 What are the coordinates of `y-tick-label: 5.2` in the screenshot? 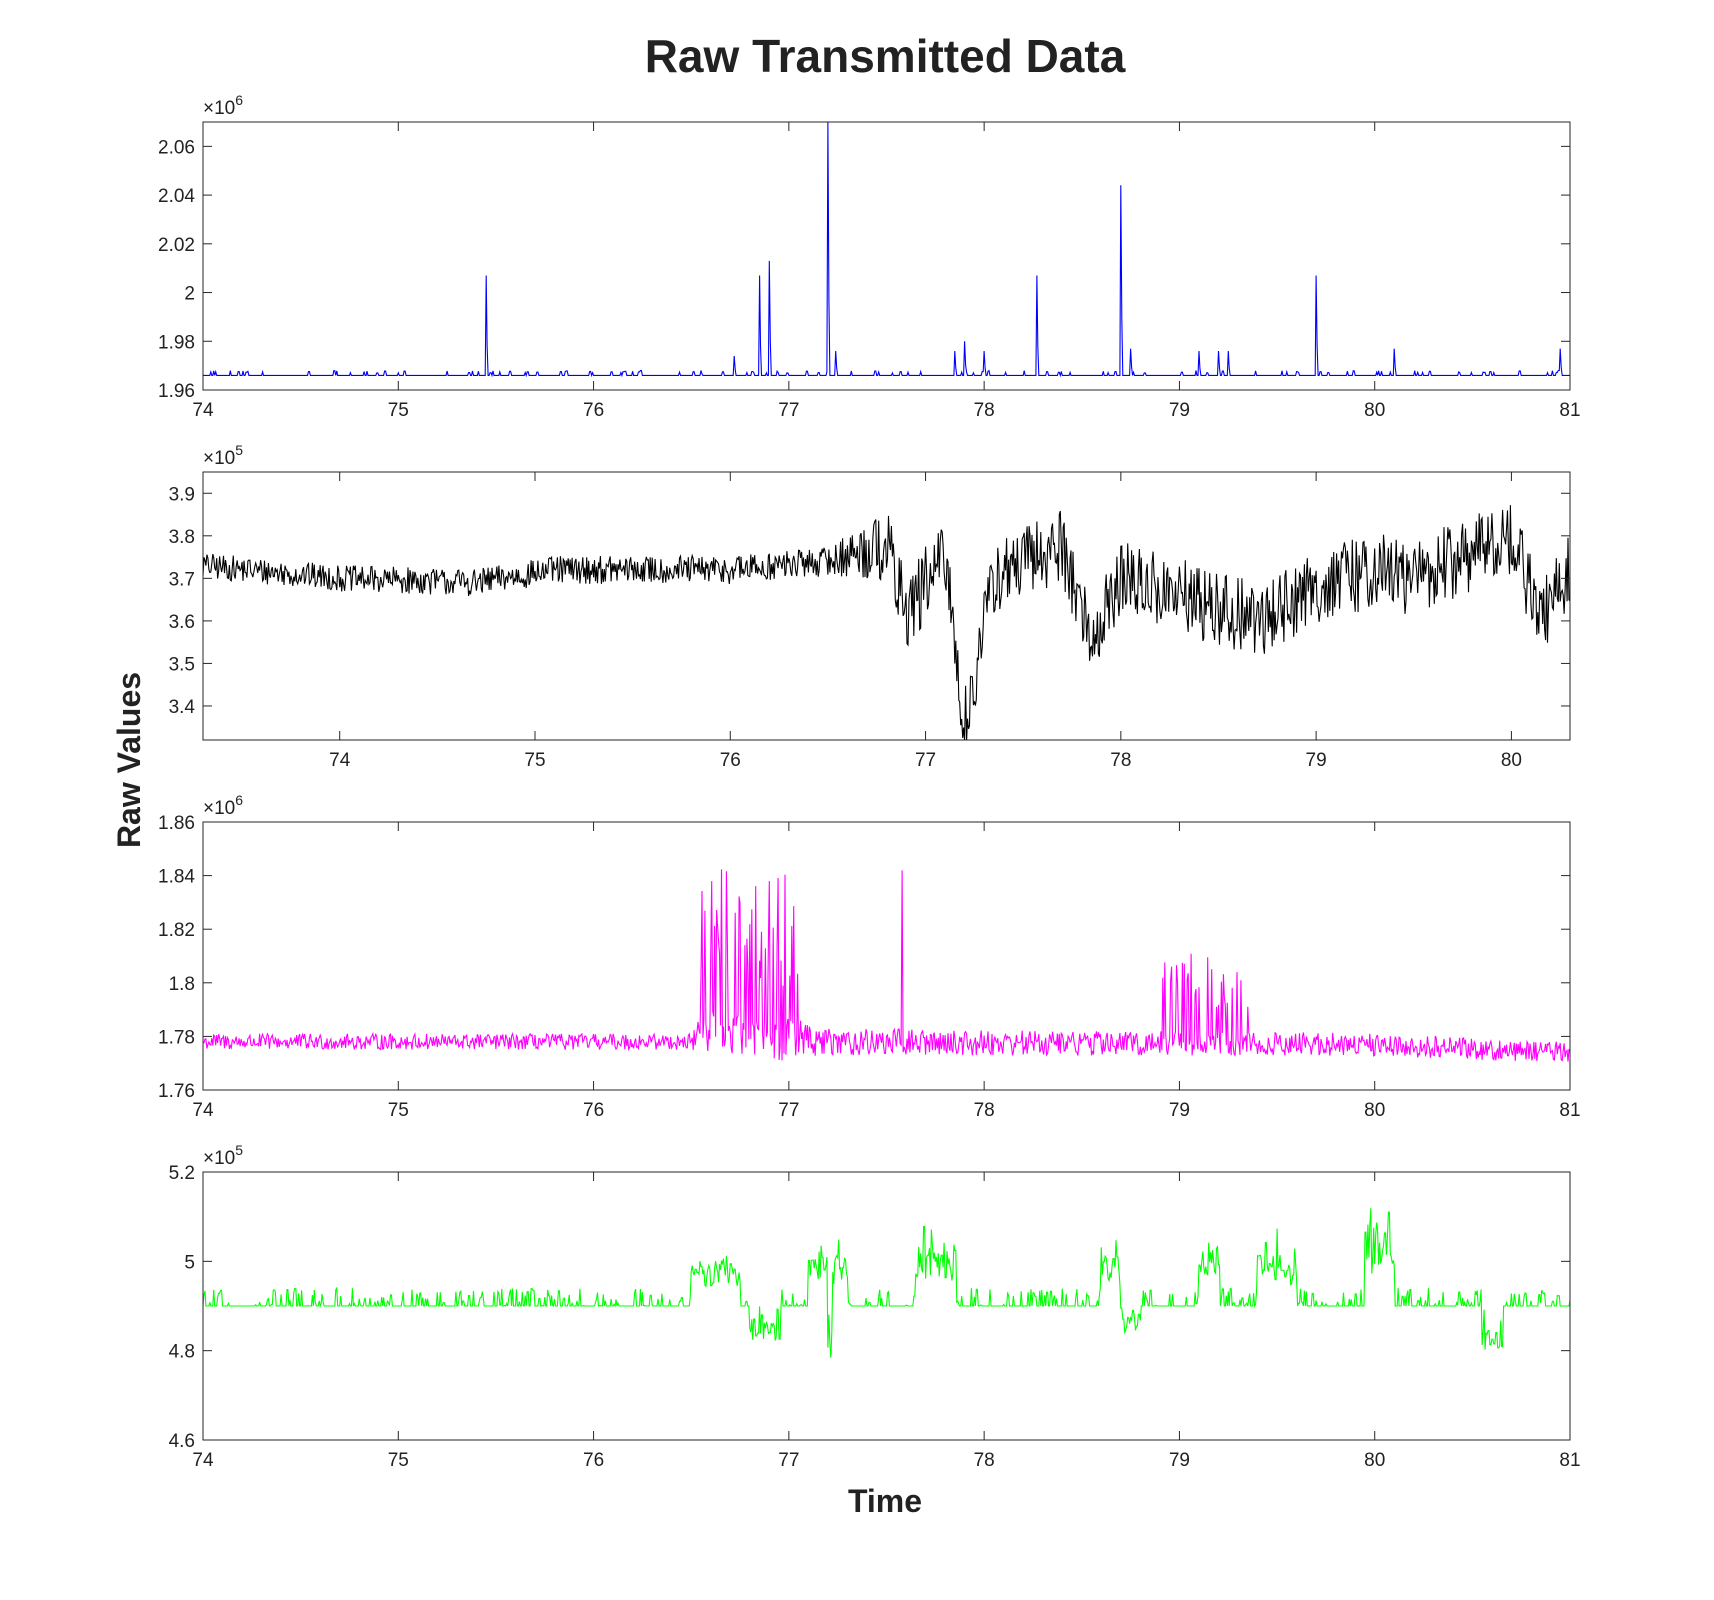 It's located at (182, 1173).